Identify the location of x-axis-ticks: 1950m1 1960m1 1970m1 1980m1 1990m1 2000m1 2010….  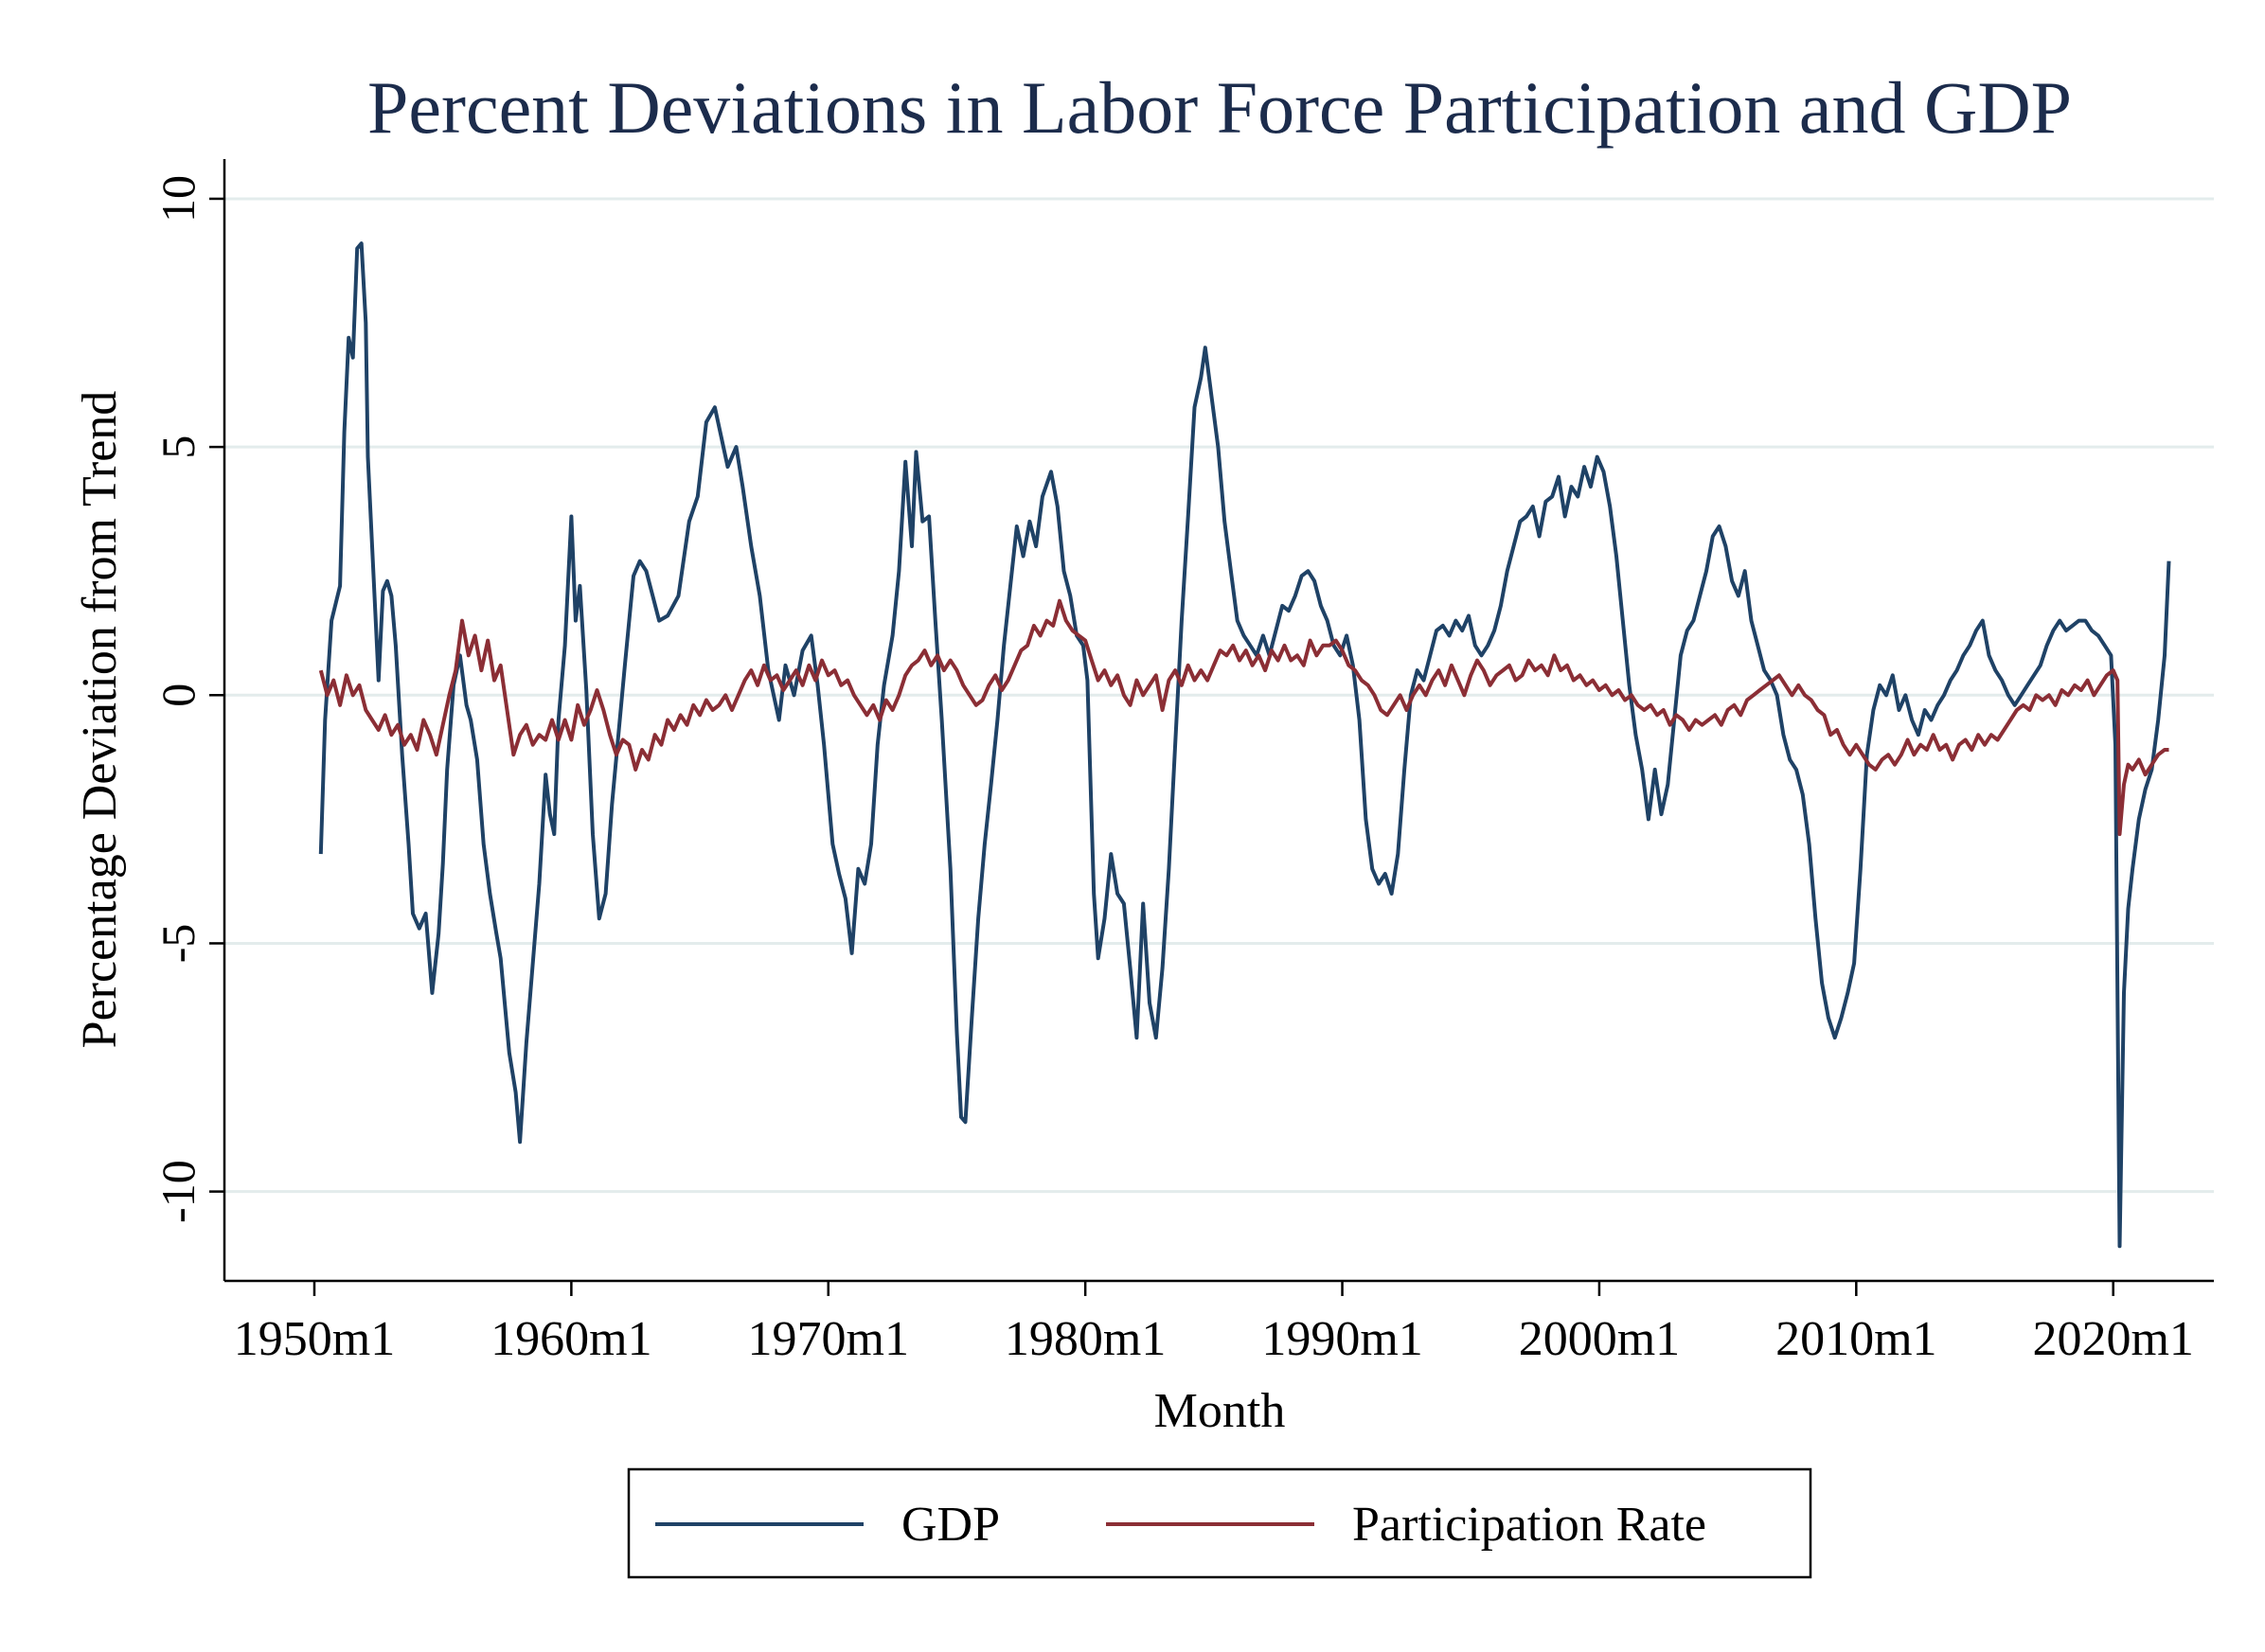
(1214, 1323).